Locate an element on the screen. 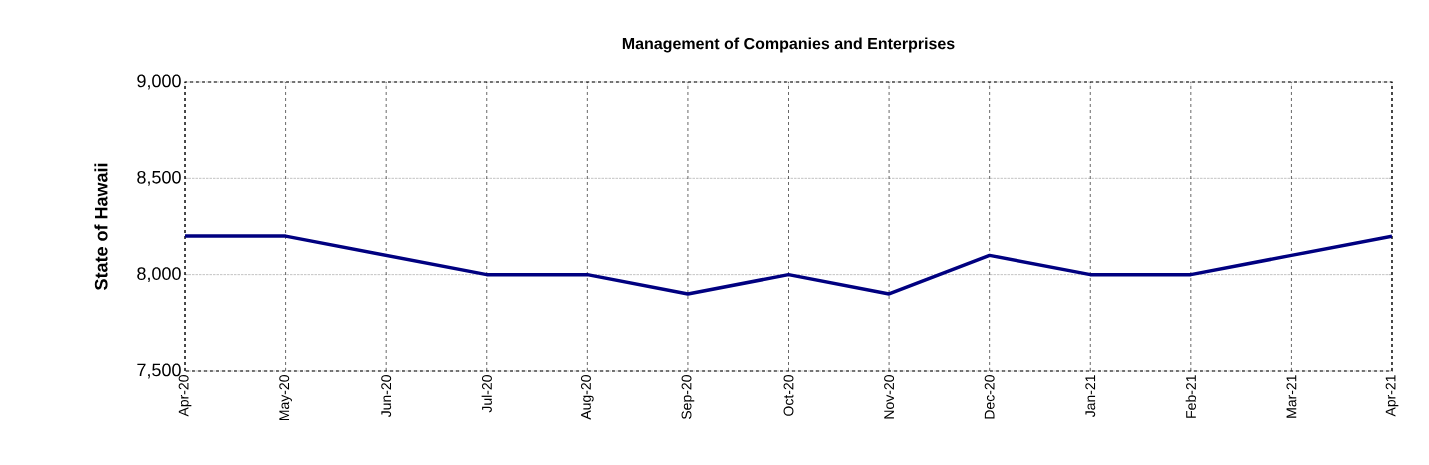 The height and width of the screenshot is (465, 1429). x-tick-label: Apr-21 is located at coordinates (1392, 396).